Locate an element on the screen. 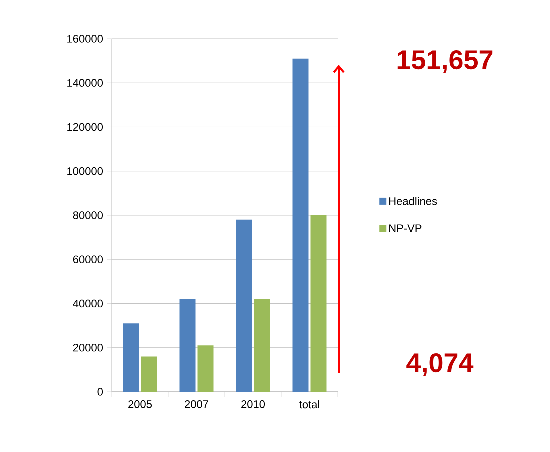 The image size is (550, 452). y-tick-label: 40000 is located at coordinates (88, 304).